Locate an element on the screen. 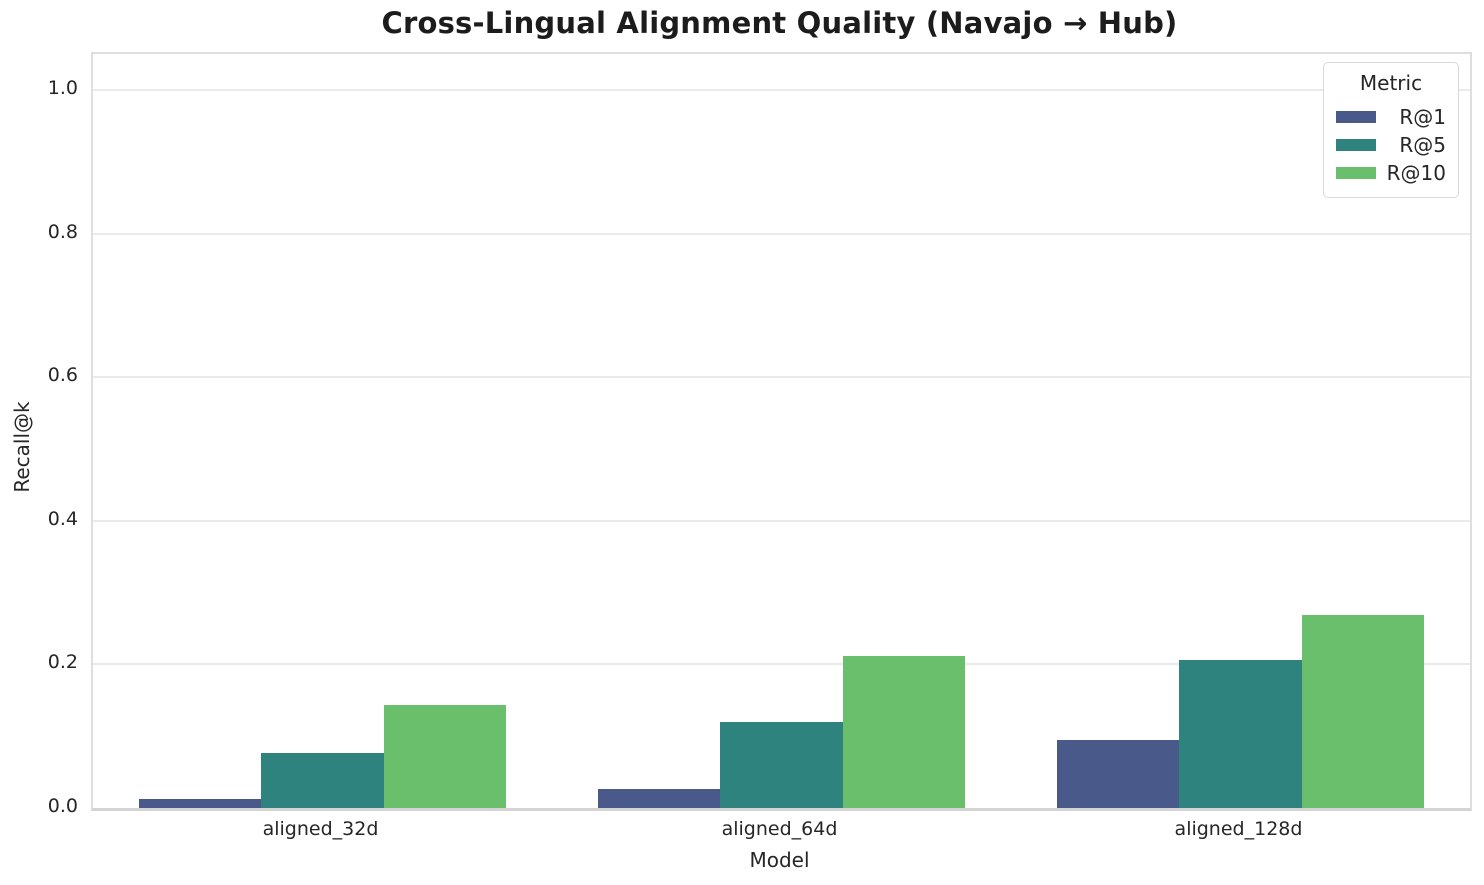 The width and height of the screenshot is (1484, 885). legend-title: Metric is located at coordinates (1391, 83).